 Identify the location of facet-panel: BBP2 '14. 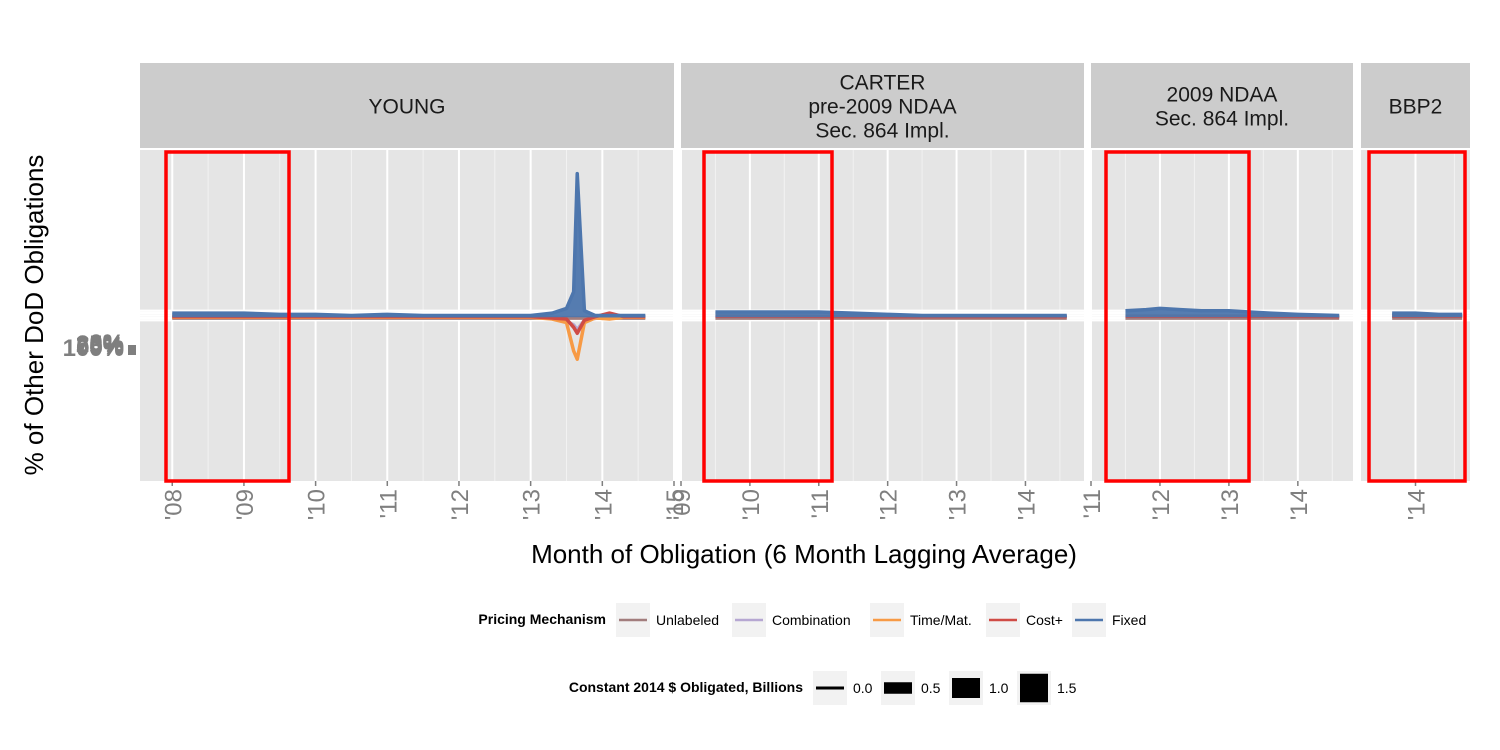
(1415, 291).